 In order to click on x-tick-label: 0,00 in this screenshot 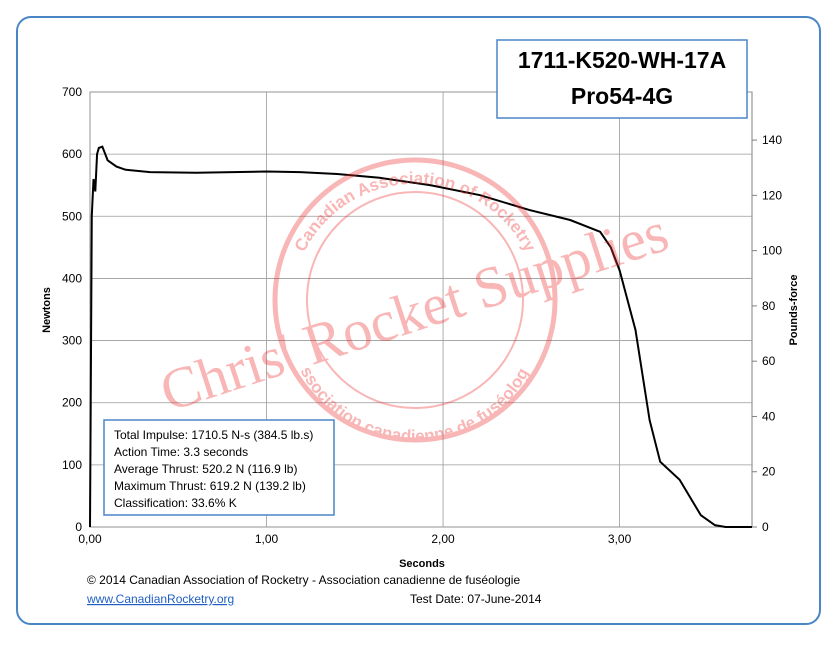, I will do `click(90, 539)`.